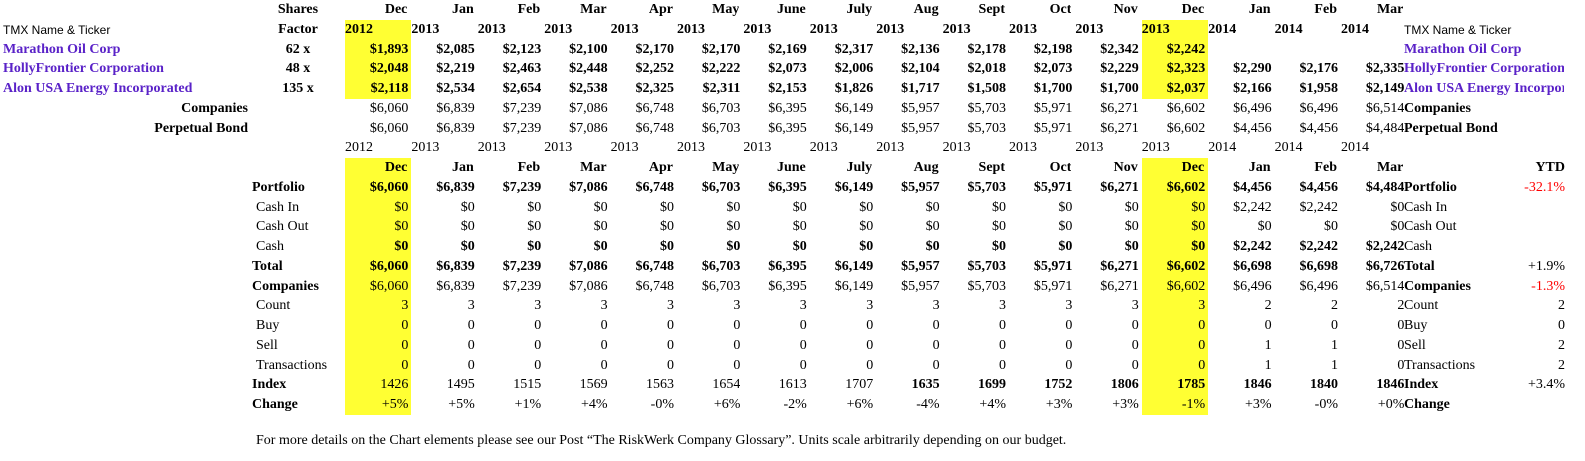 The width and height of the screenshot is (1585, 461). What do you see at coordinates (1119, 108) in the screenshot?
I see `summary-value: $6,271` at bounding box center [1119, 108].